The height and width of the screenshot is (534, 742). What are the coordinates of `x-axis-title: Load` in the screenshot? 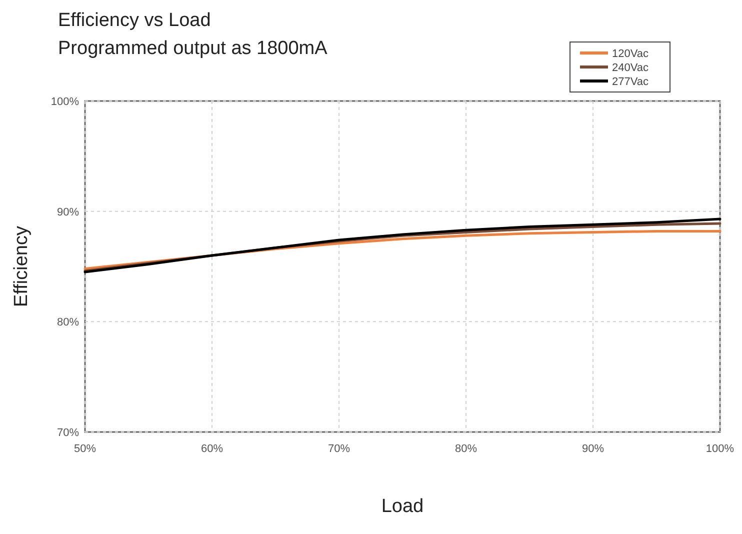 It's located at (402, 506).